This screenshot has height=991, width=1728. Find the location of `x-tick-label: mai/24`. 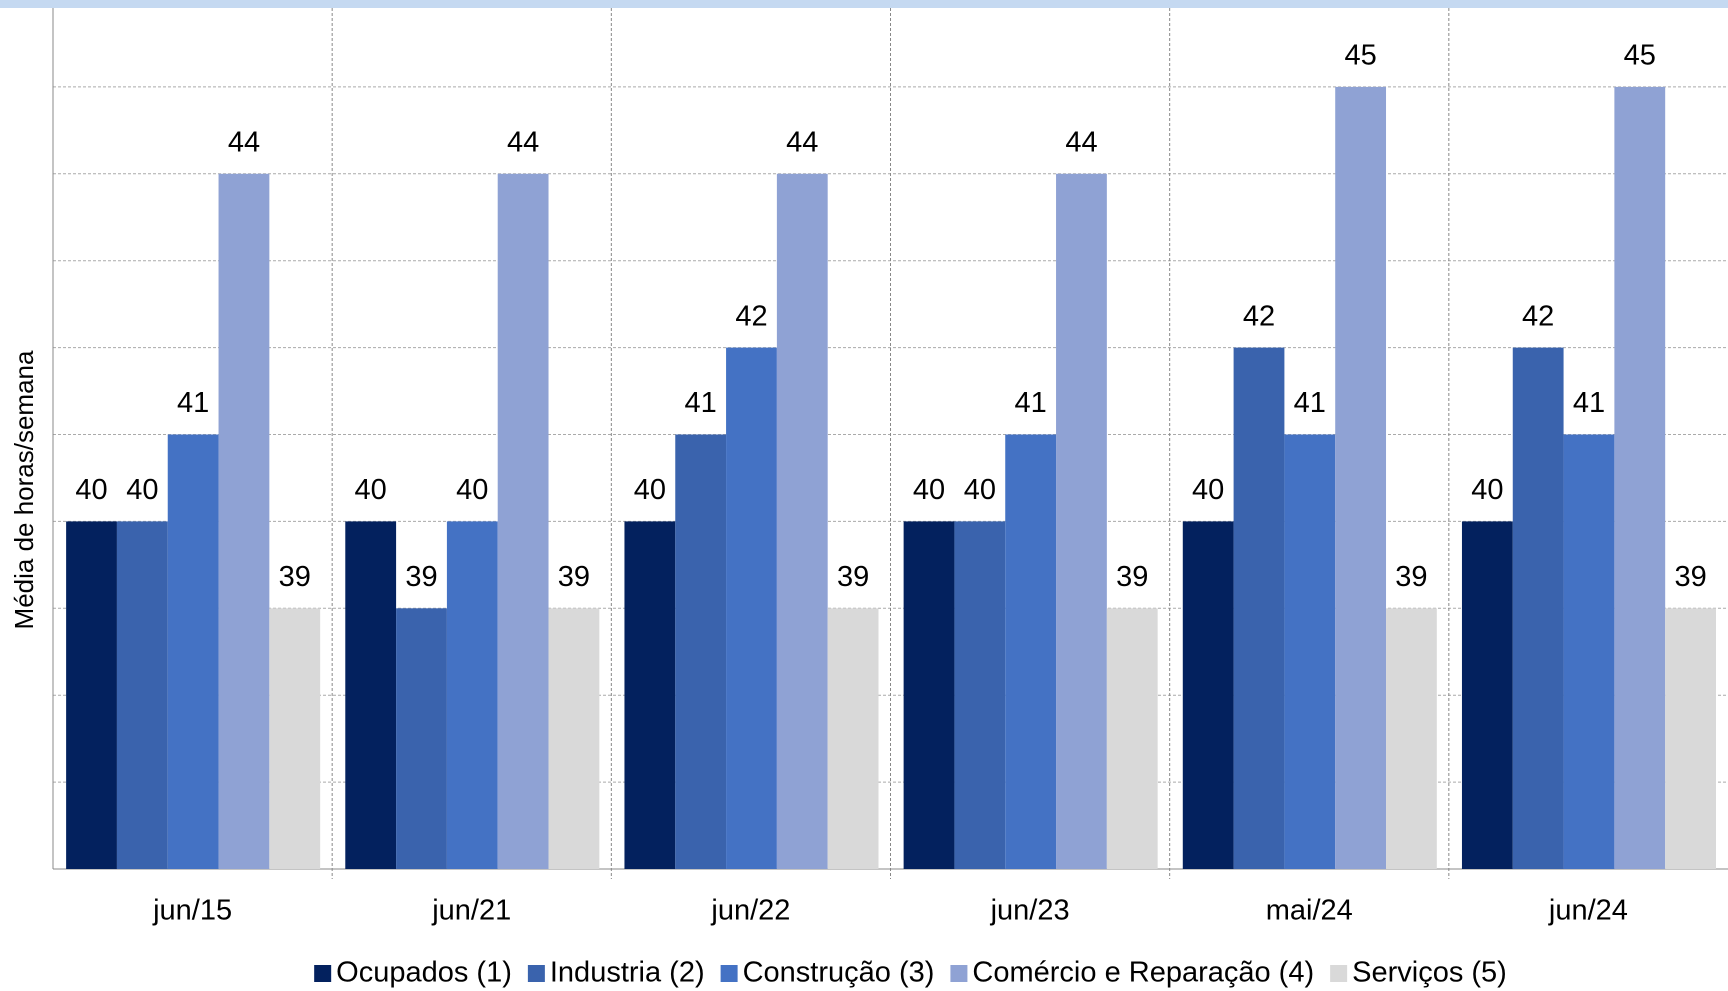

x-tick-label: mai/24 is located at coordinates (1309, 911).